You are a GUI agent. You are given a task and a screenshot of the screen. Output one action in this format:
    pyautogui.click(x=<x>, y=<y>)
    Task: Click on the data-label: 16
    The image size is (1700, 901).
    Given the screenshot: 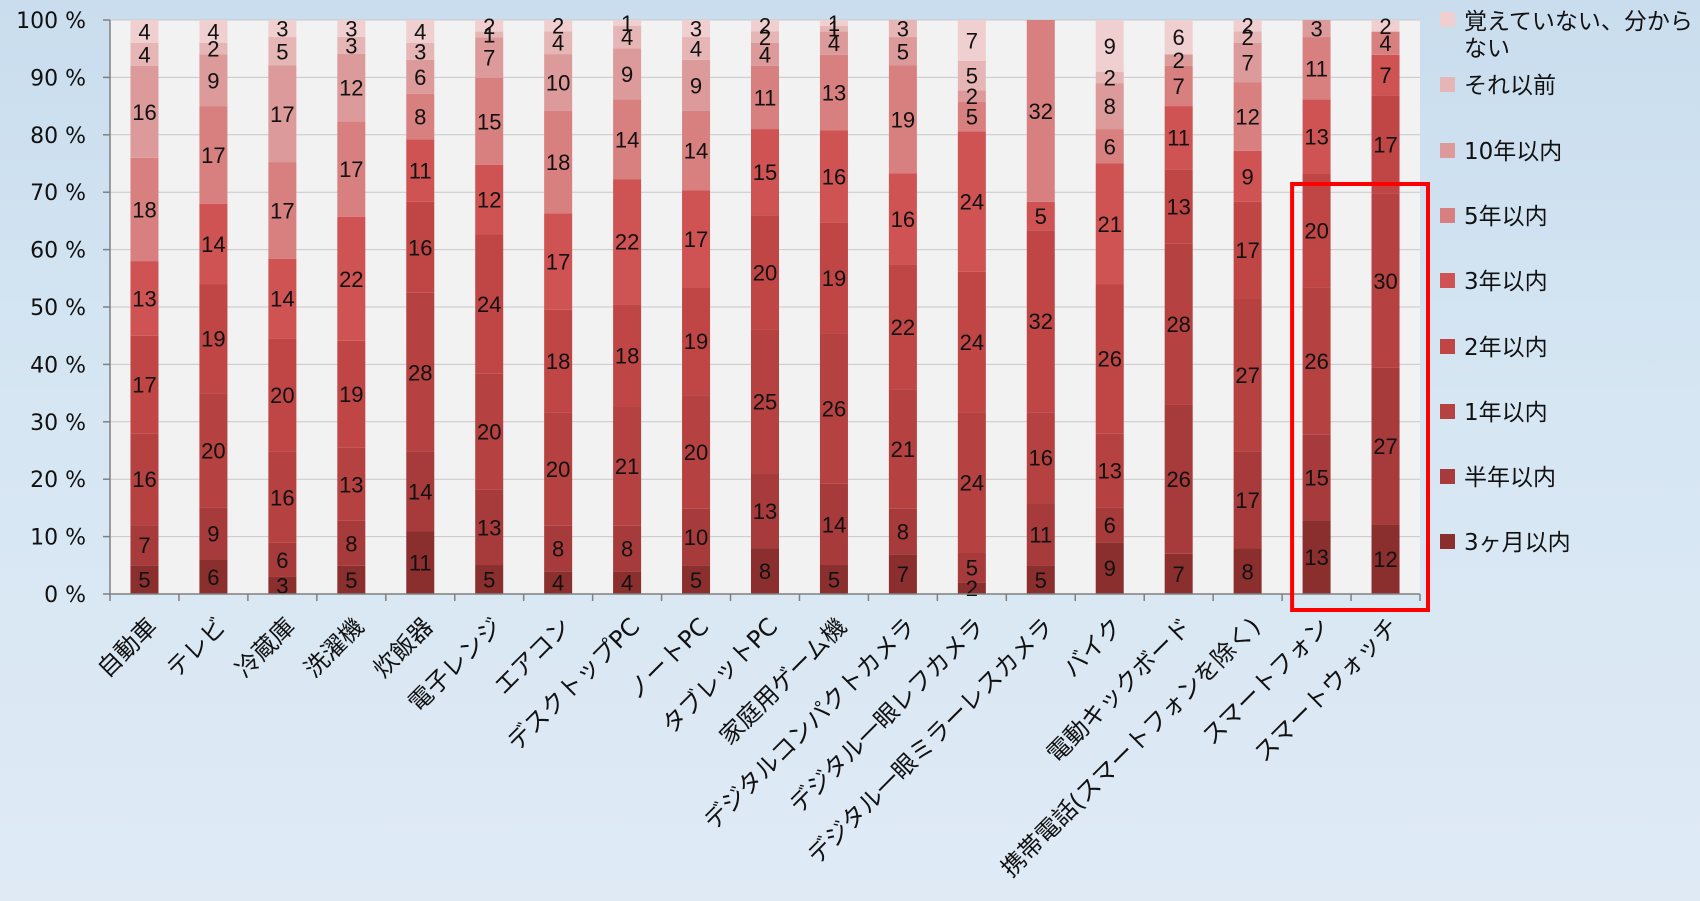 What is the action you would take?
    pyautogui.click(x=282, y=497)
    